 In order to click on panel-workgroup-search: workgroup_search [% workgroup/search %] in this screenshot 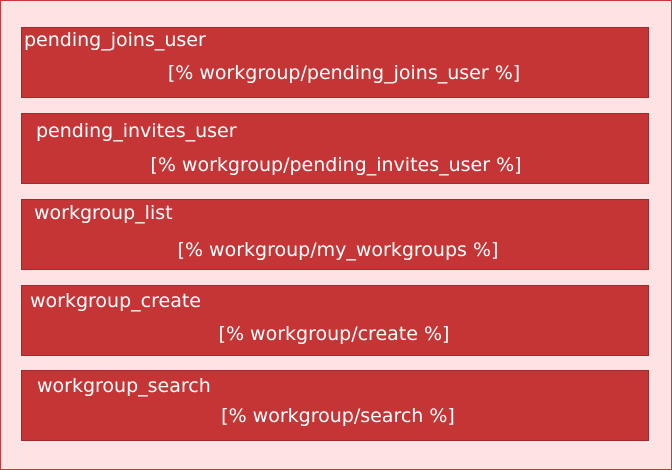, I will do `click(335, 405)`.